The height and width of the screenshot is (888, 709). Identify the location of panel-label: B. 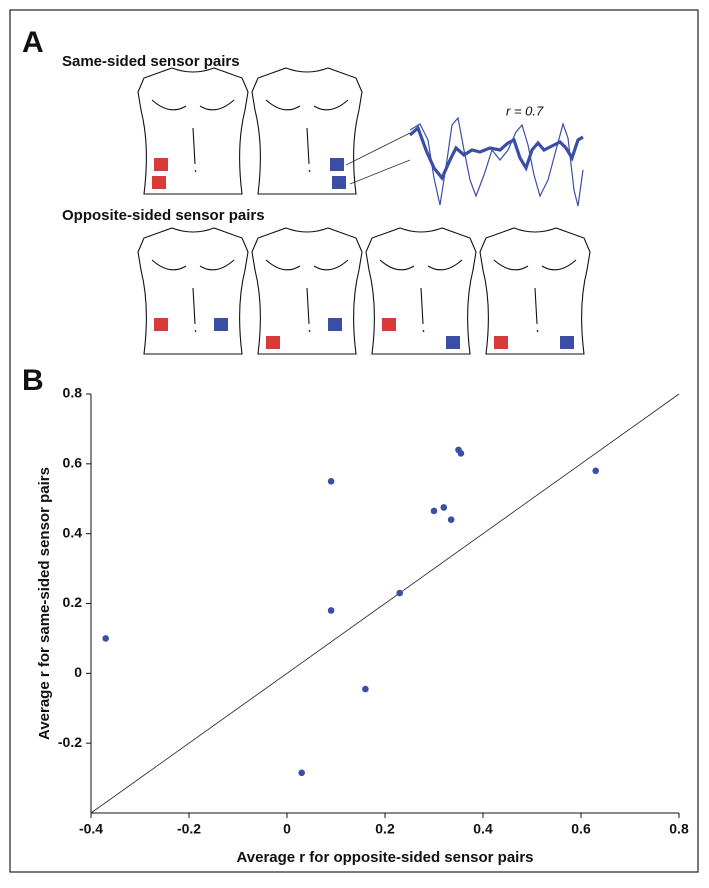
(33, 380).